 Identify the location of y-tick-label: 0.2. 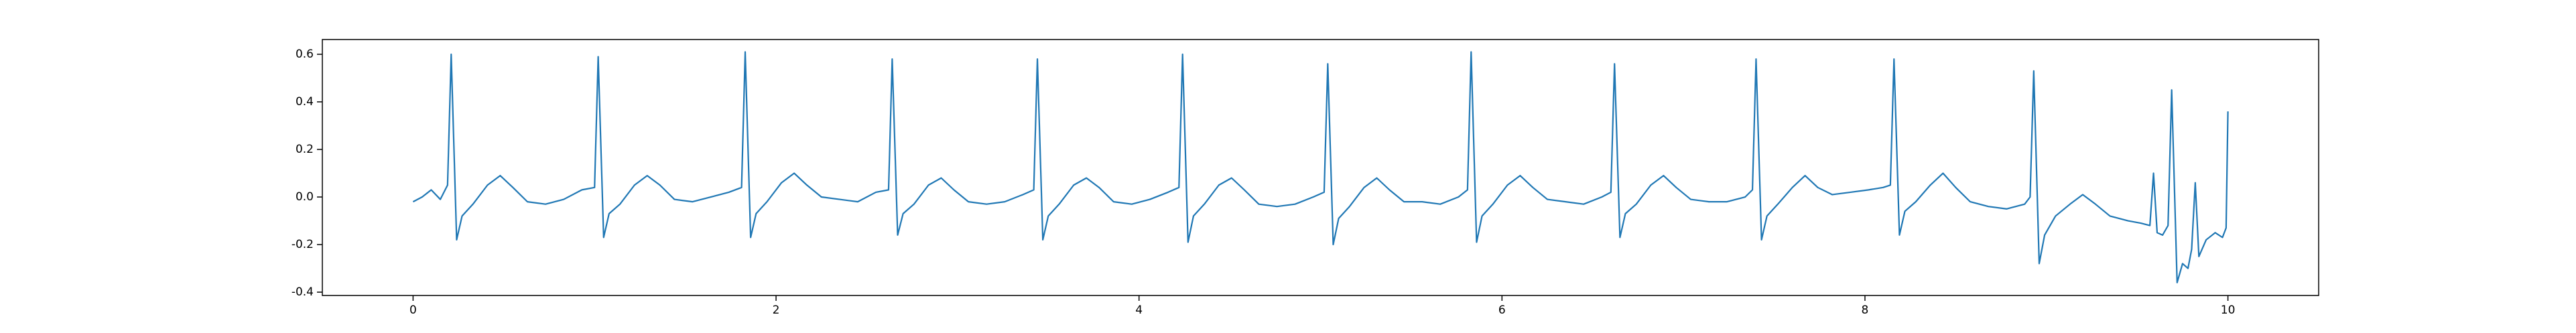
(305, 149).